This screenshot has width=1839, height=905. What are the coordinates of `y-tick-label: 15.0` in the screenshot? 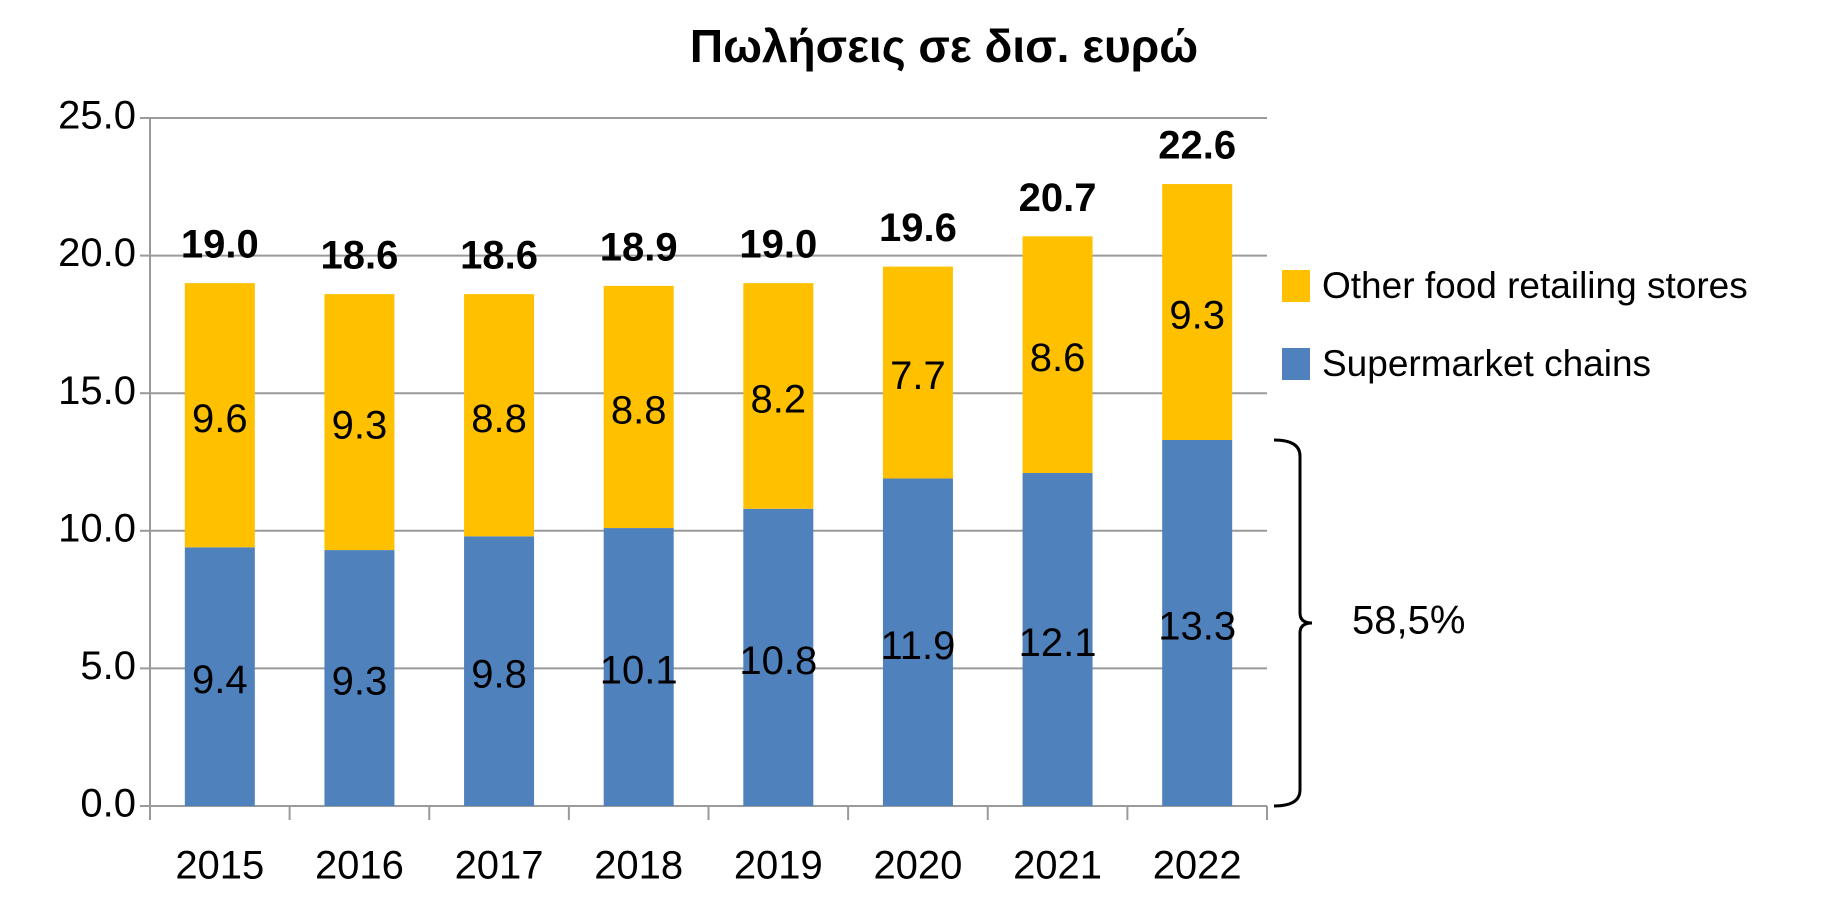 It's located at (97, 391).